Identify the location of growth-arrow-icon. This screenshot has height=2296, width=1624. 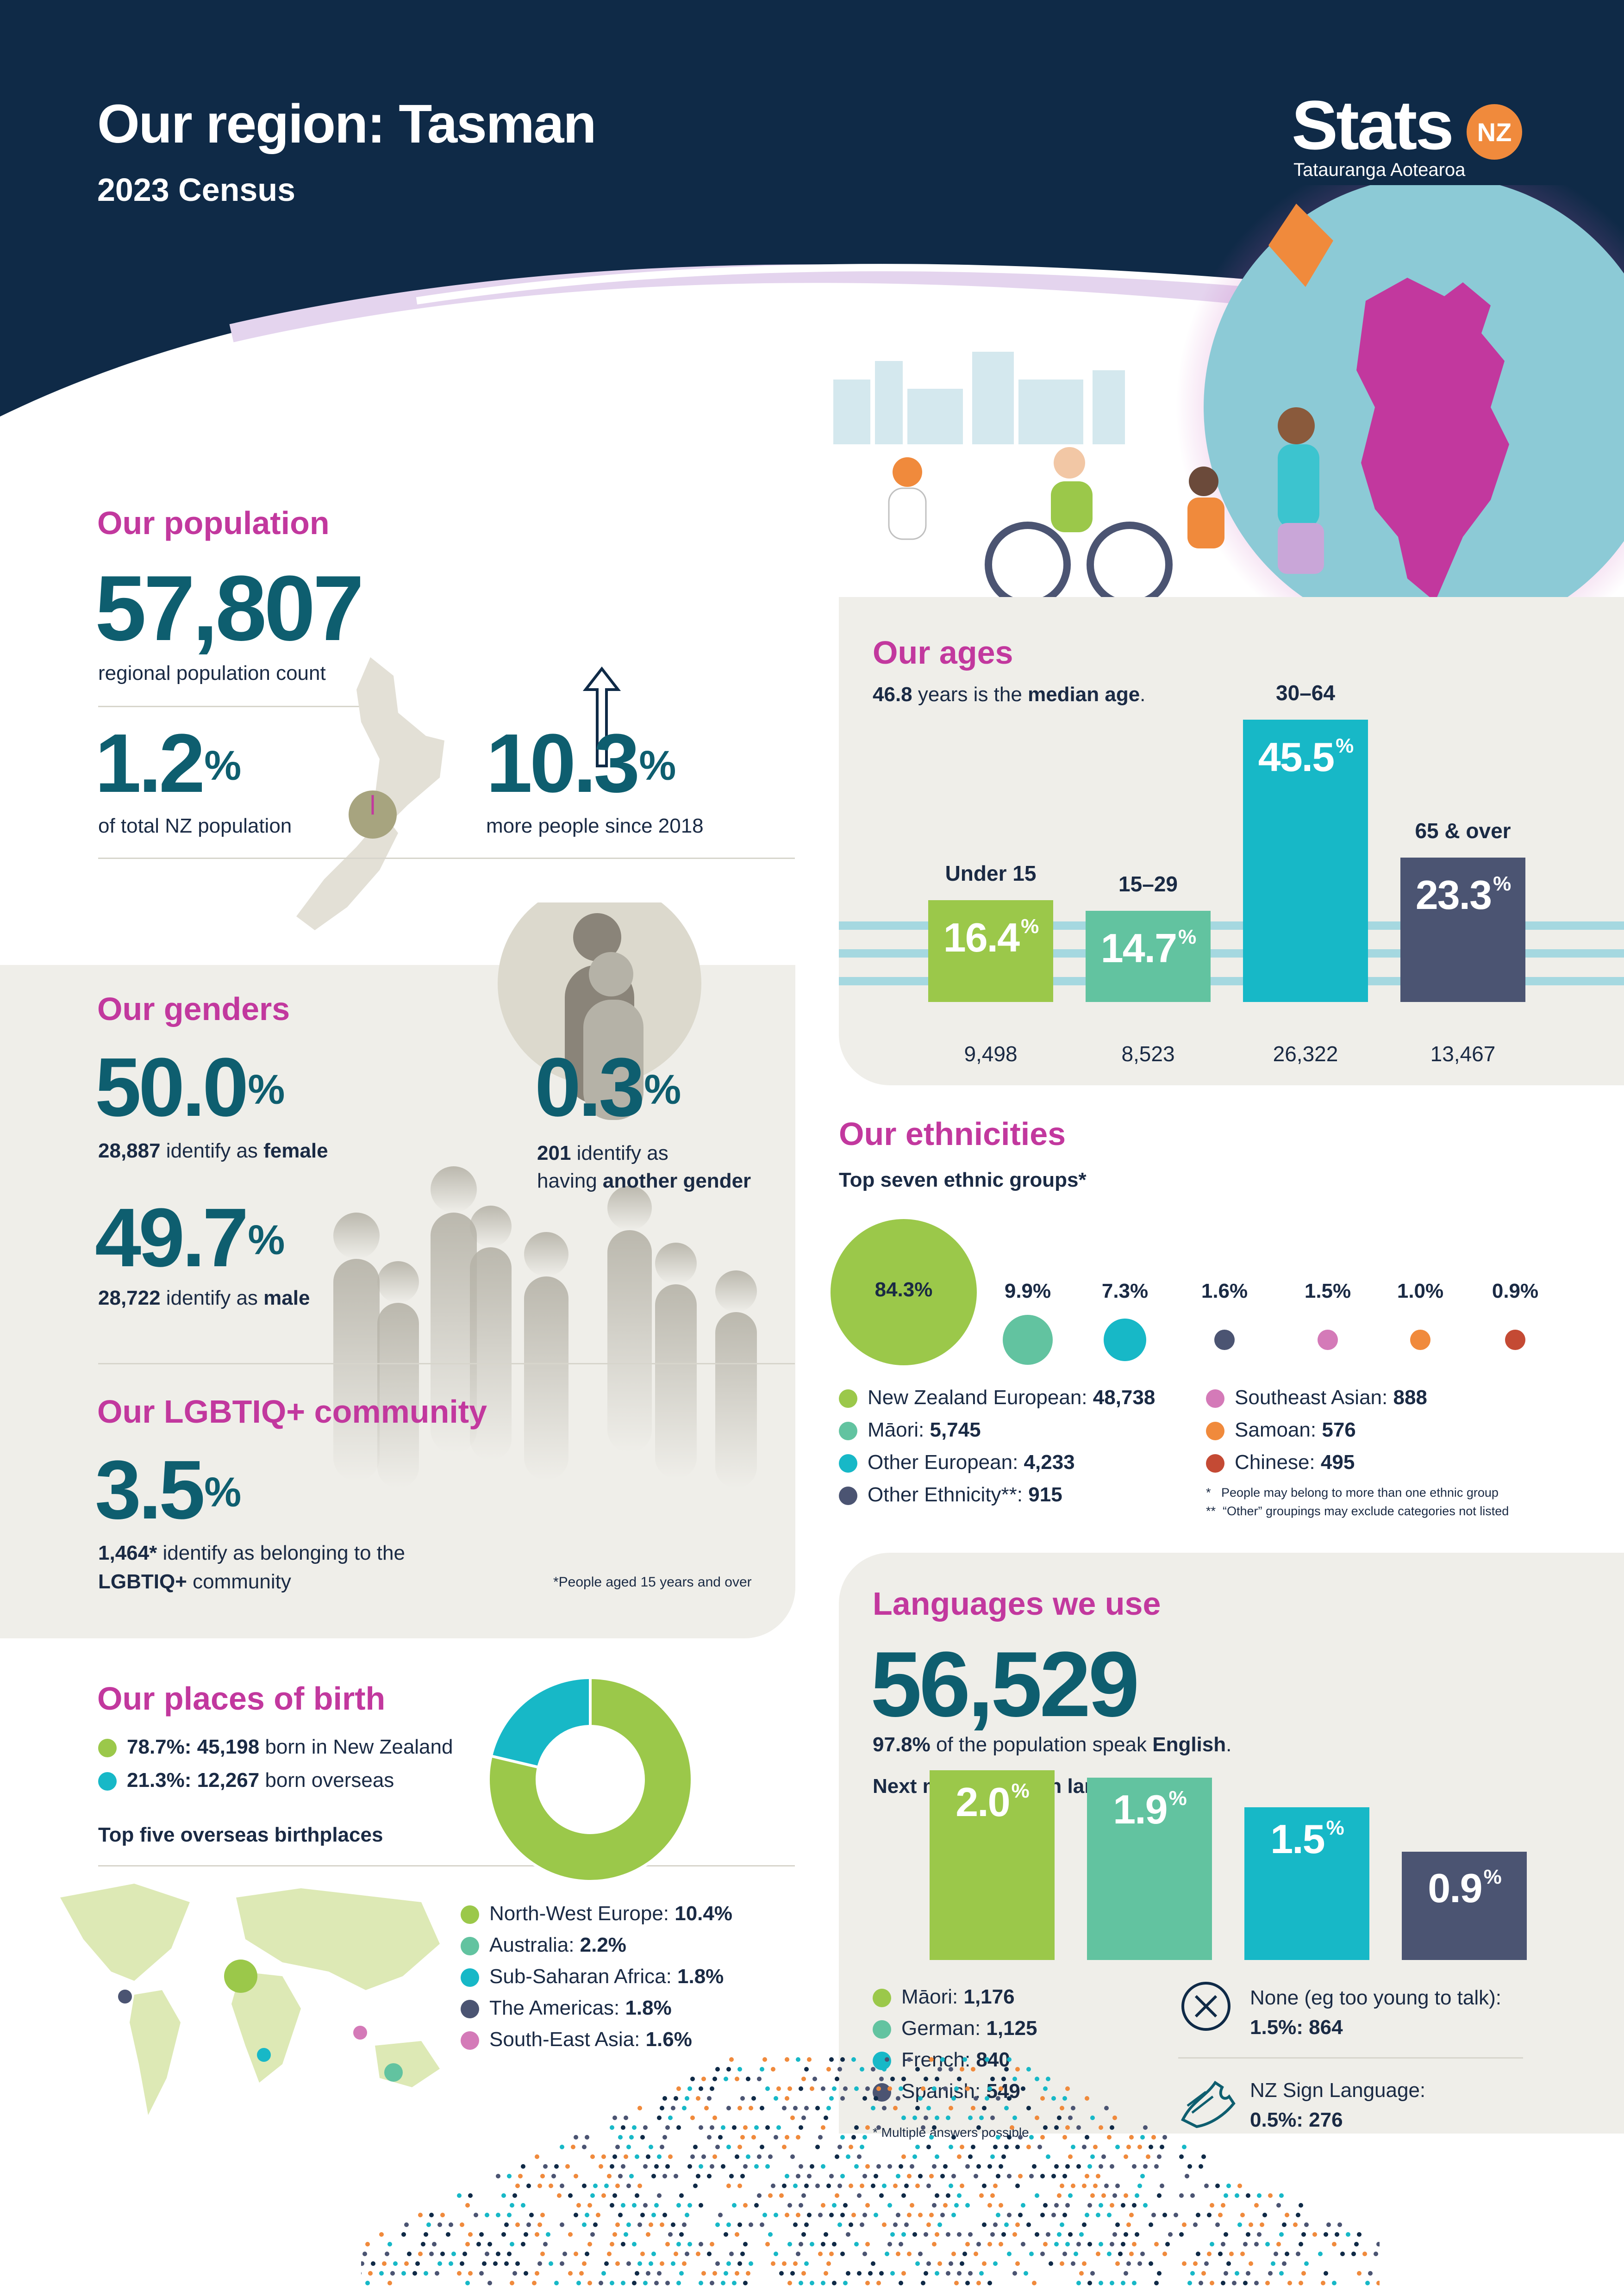
(601, 716).